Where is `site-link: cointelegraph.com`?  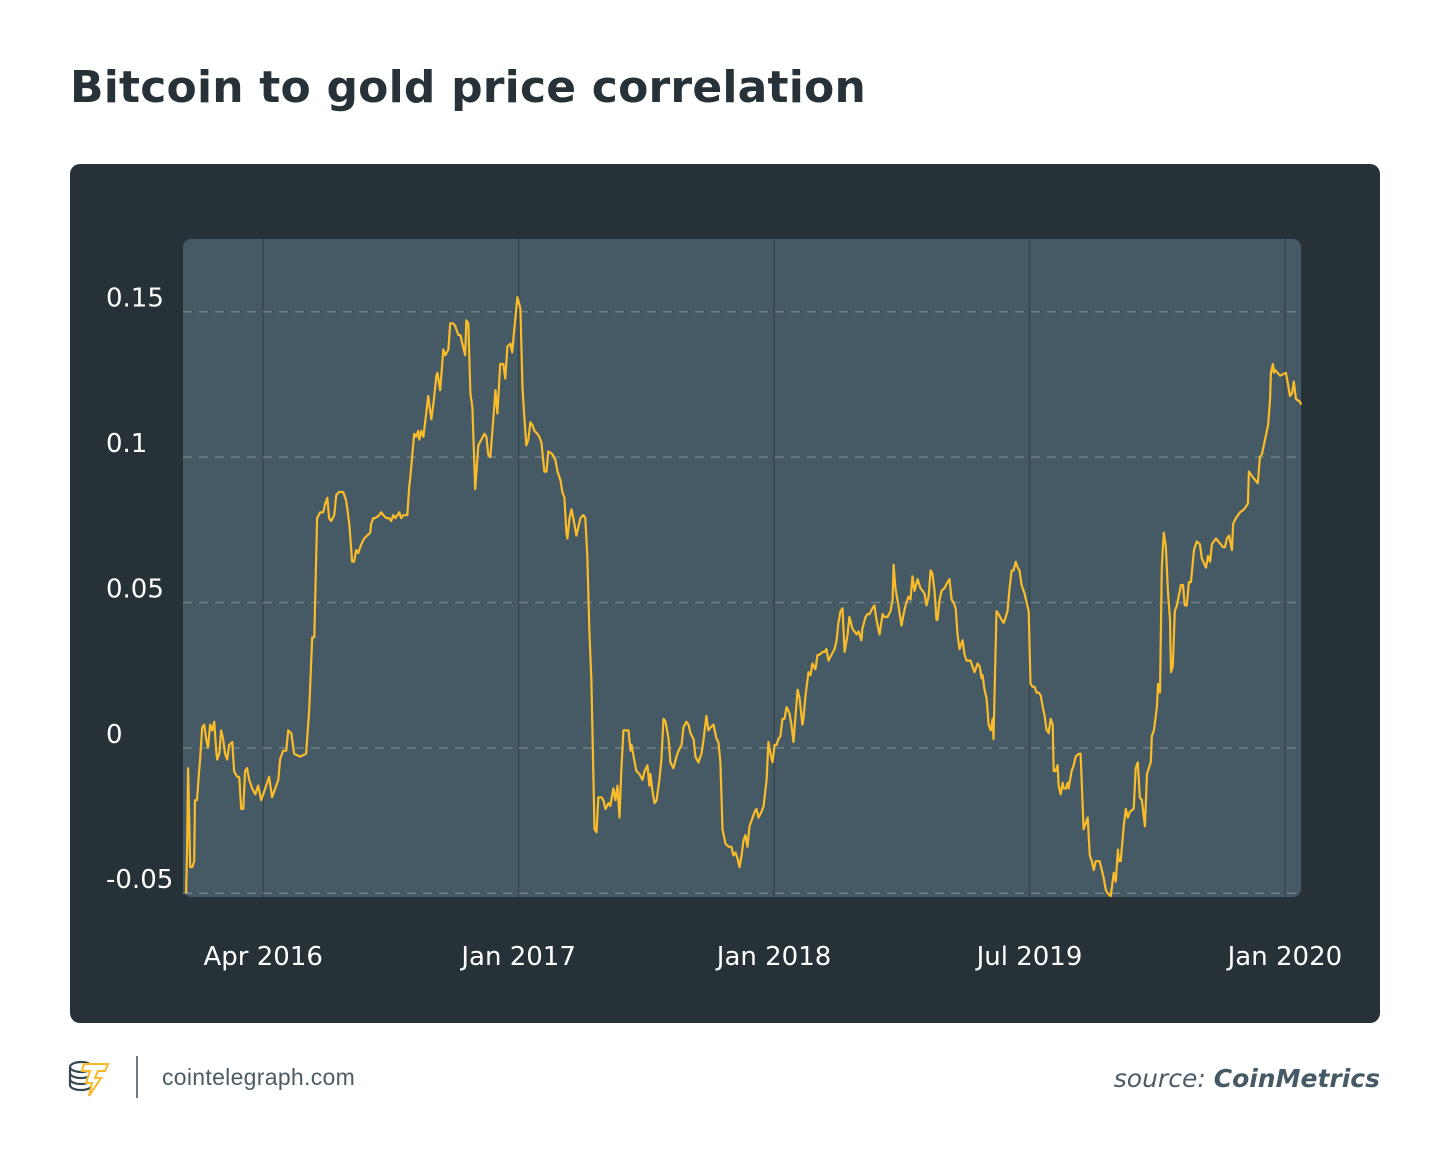 site-link: cointelegraph.com is located at coordinates (259, 1076).